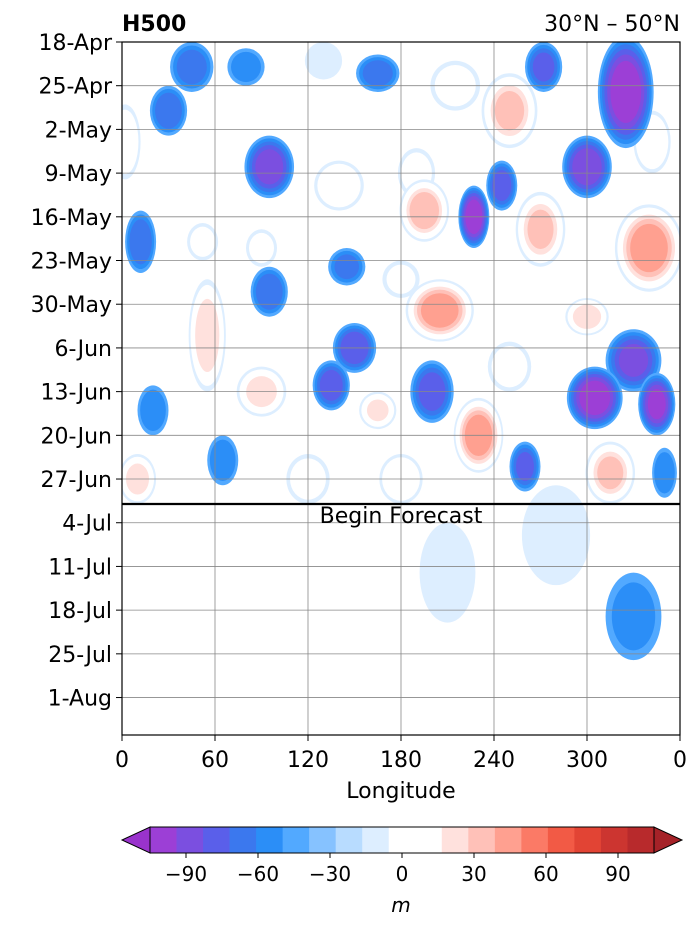  I want to click on y-tick-label: 16-May, so click(71, 218).